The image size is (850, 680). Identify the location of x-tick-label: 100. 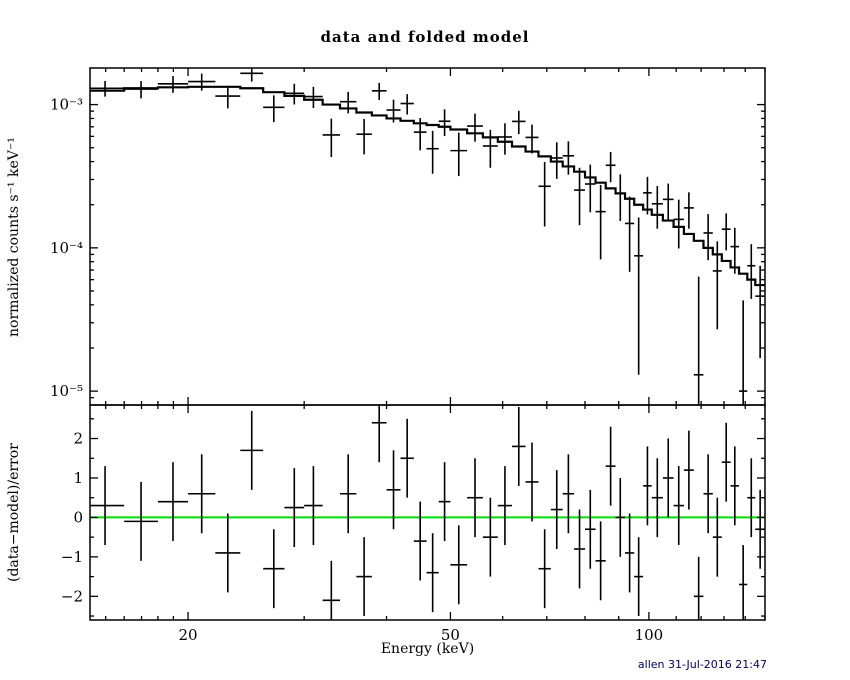
(649, 635).